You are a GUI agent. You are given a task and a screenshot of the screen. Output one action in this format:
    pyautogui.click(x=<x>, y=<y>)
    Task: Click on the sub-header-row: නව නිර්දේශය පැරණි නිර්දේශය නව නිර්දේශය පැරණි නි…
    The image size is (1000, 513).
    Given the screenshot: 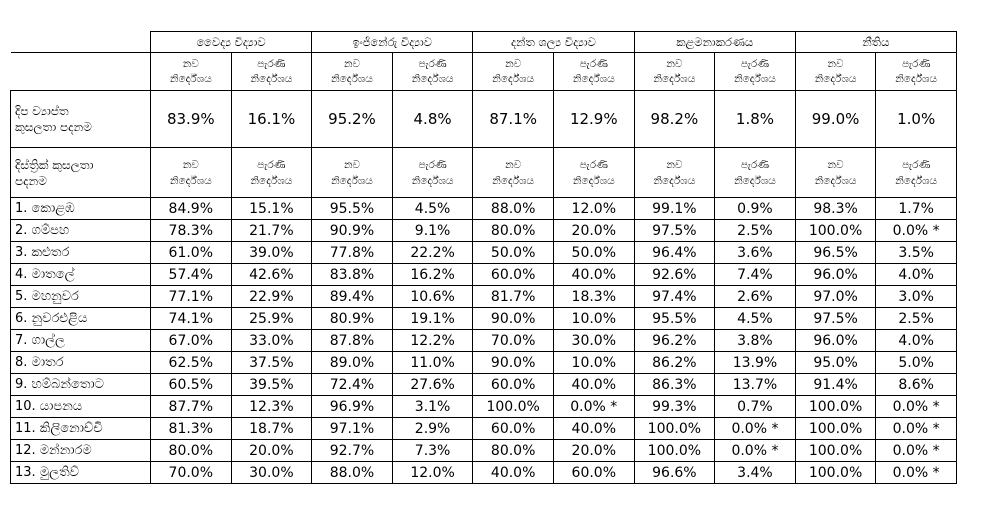 What is the action you would take?
    pyautogui.click(x=483, y=71)
    